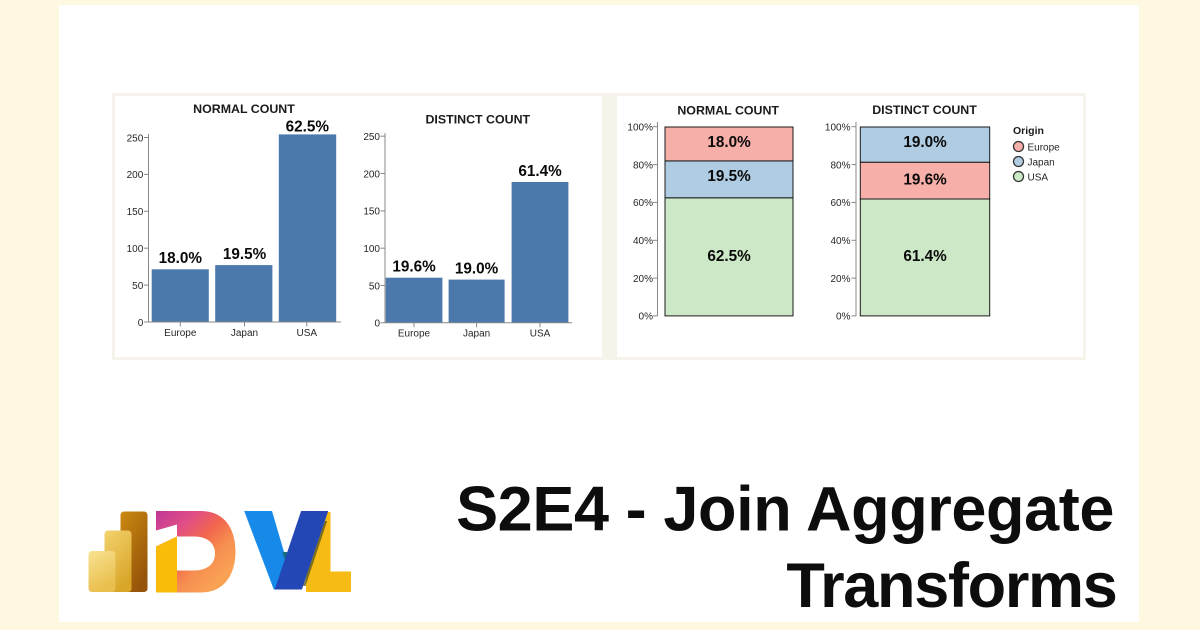  I want to click on svg-text: Transforms, so click(951, 586).